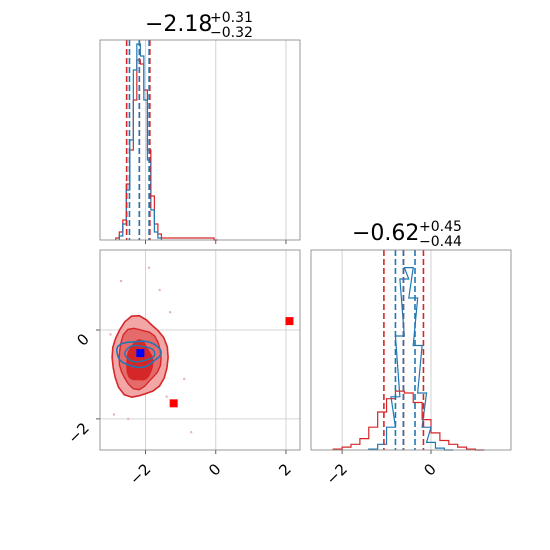  What do you see at coordinates (440, 227) in the screenshot?
I see `title-param2-upper: +0.45` at bounding box center [440, 227].